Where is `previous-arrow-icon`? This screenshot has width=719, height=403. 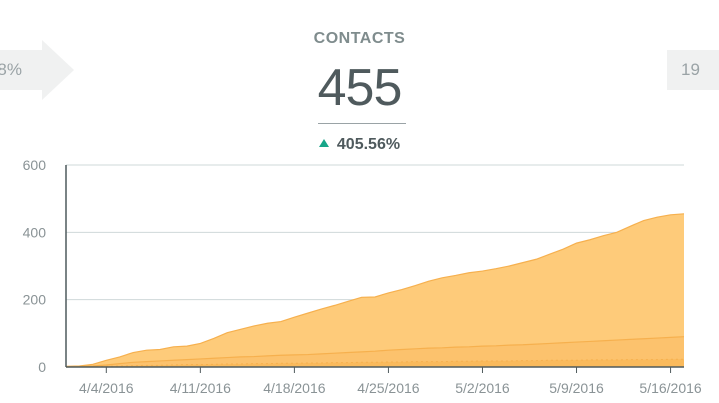 previous-arrow-icon is located at coordinates (58, 70).